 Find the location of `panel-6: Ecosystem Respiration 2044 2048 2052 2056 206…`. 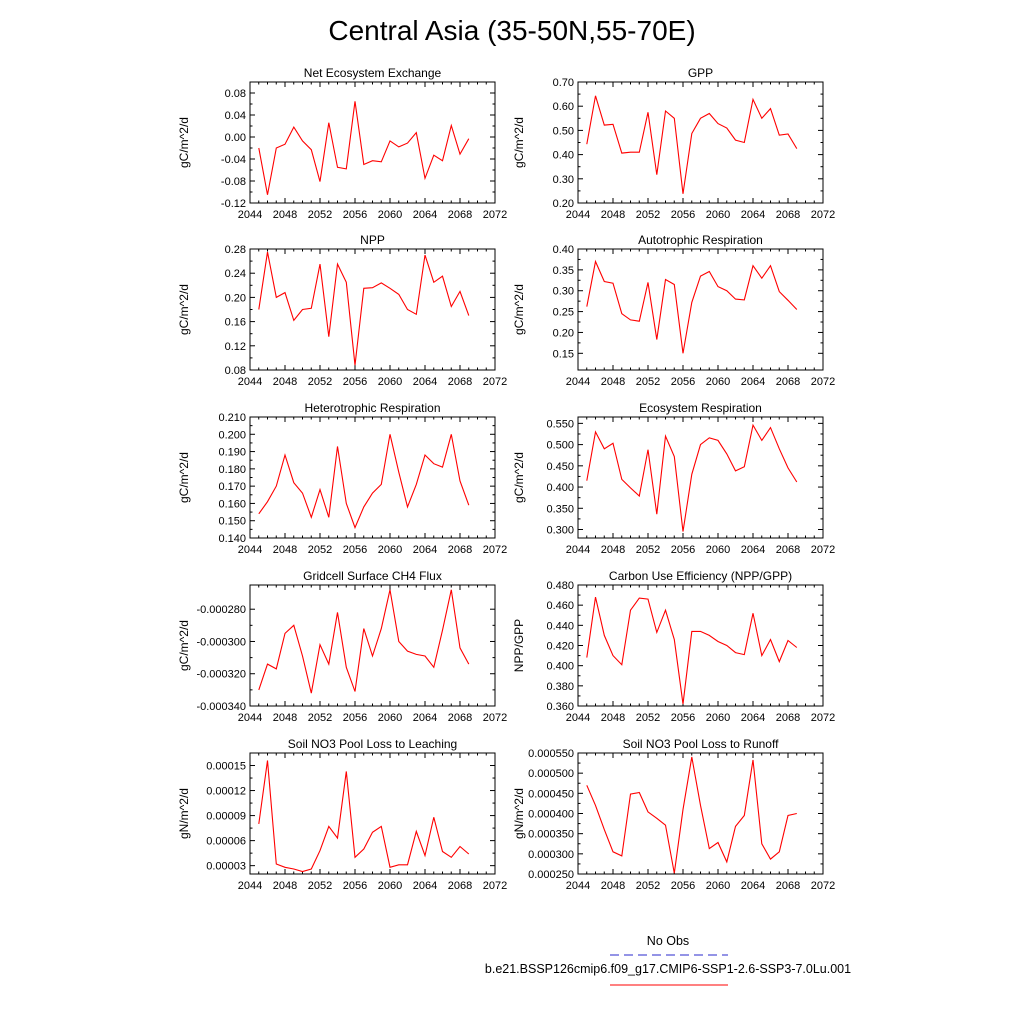

panel-6: Ecosystem Respiration 2044 2048 2052 2056 206… is located at coordinates (673, 478).